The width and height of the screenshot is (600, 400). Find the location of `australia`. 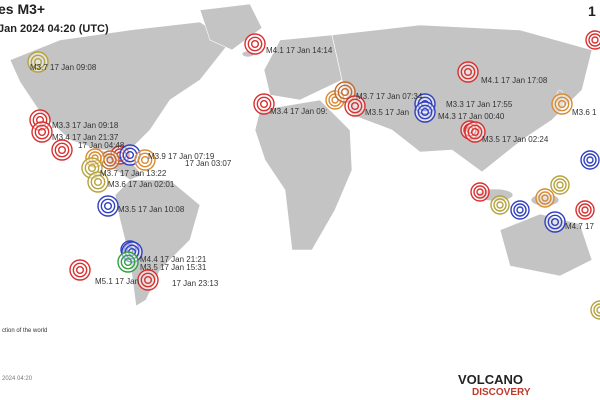

australia is located at coordinates (546, 245).